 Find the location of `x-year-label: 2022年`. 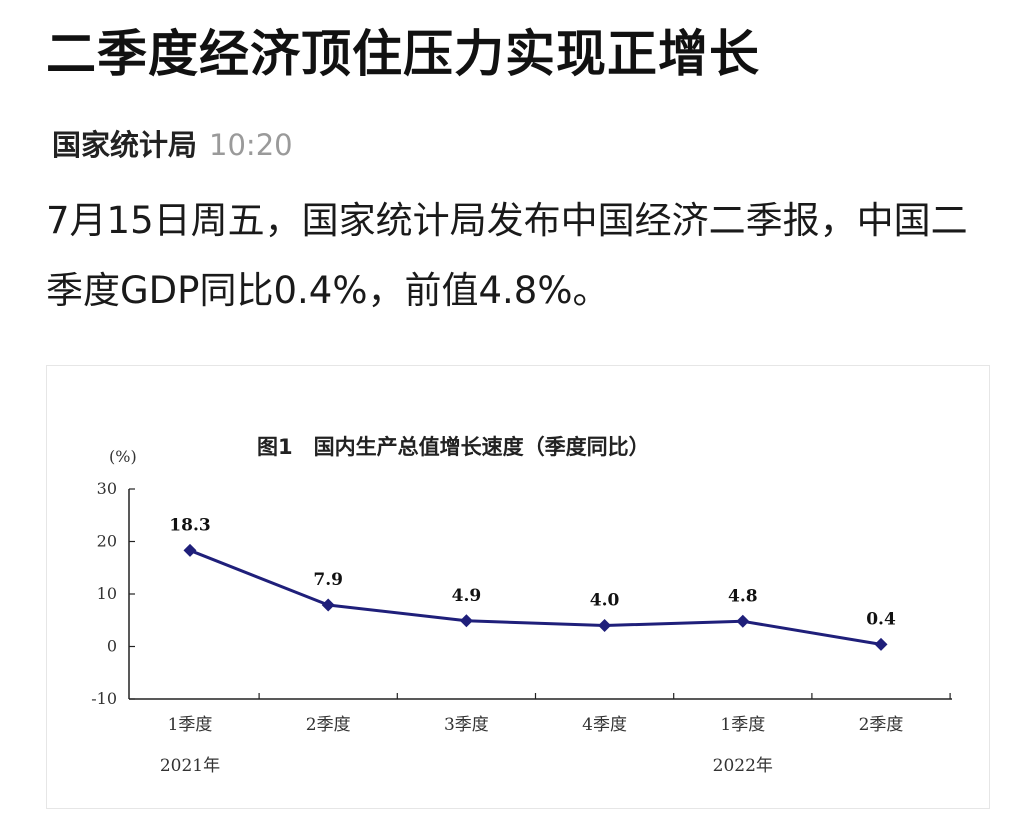

x-year-label: 2022年 is located at coordinates (743, 766).